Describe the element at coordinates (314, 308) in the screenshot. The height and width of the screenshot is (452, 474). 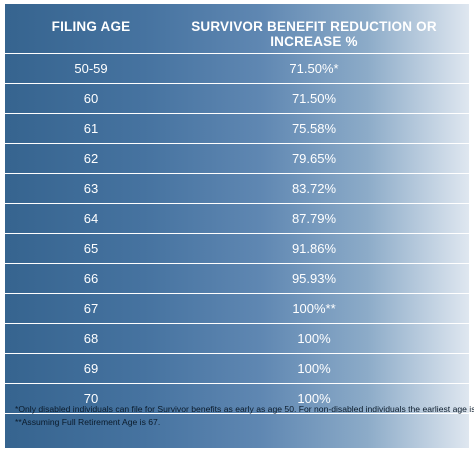
I see `benefit-percent-cell: 100%**` at that location.